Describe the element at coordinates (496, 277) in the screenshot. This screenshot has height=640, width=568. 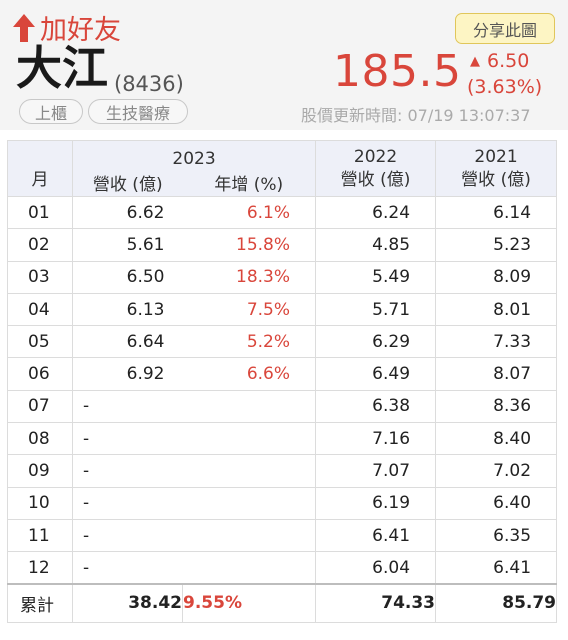
I see `revenue-2021-cell: 8.09` at that location.